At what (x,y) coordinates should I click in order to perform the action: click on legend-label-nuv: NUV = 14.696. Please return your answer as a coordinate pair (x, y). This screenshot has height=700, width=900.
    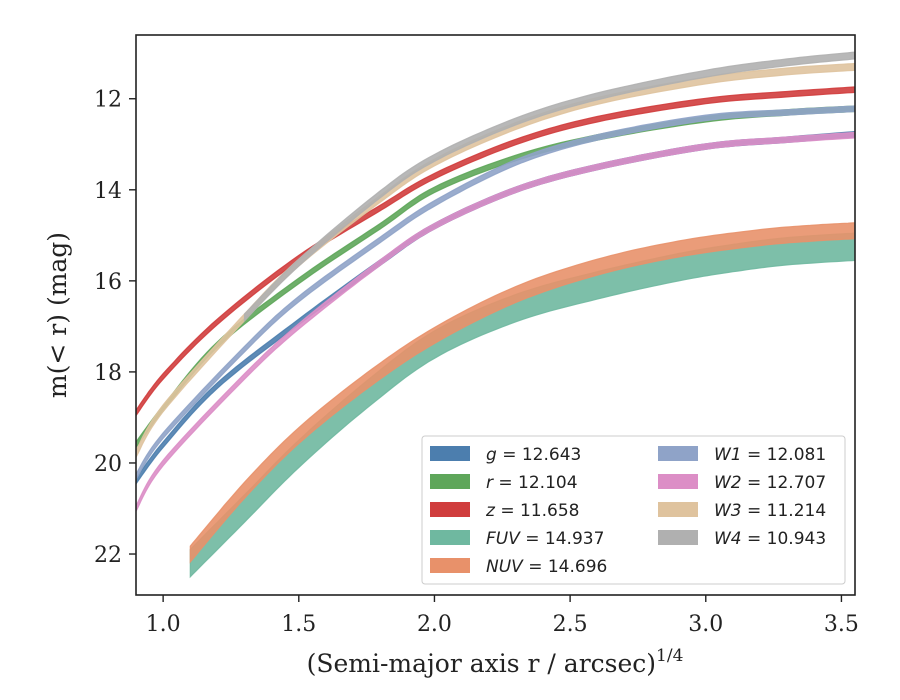
    Looking at the image, I should click on (546, 567).